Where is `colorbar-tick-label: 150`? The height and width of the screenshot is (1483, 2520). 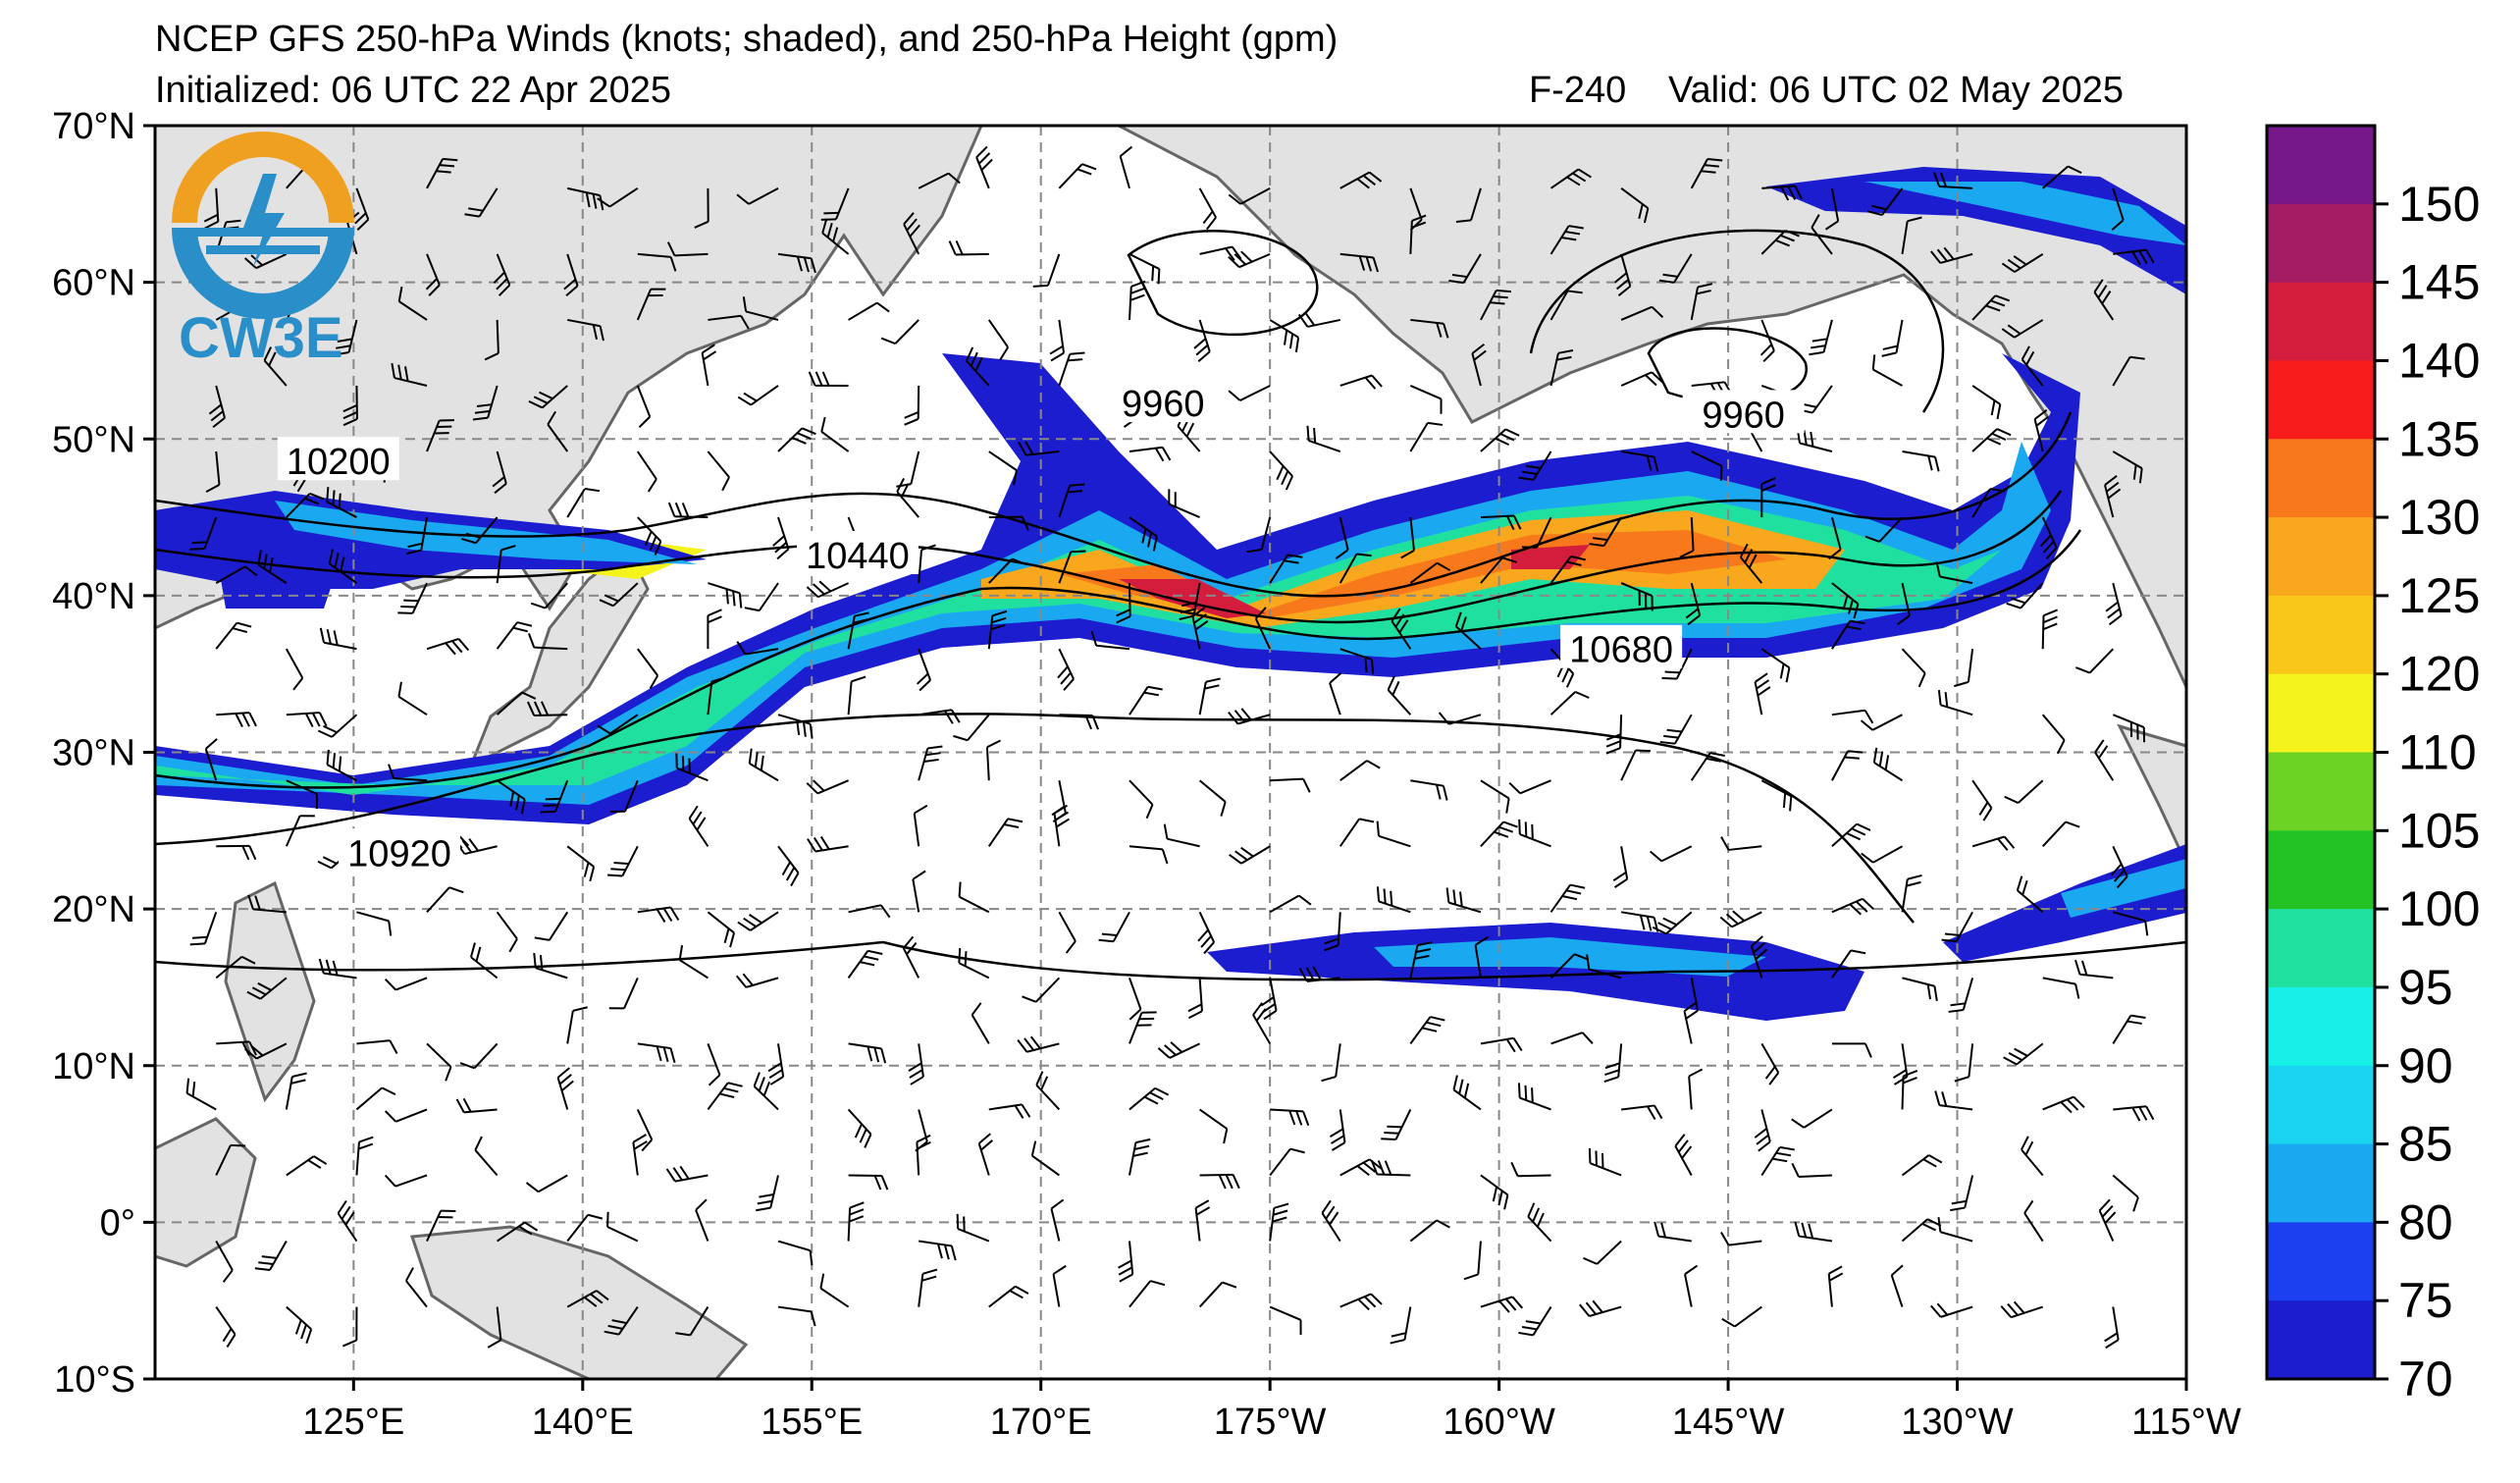 colorbar-tick-label: 150 is located at coordinates (2439, 205).